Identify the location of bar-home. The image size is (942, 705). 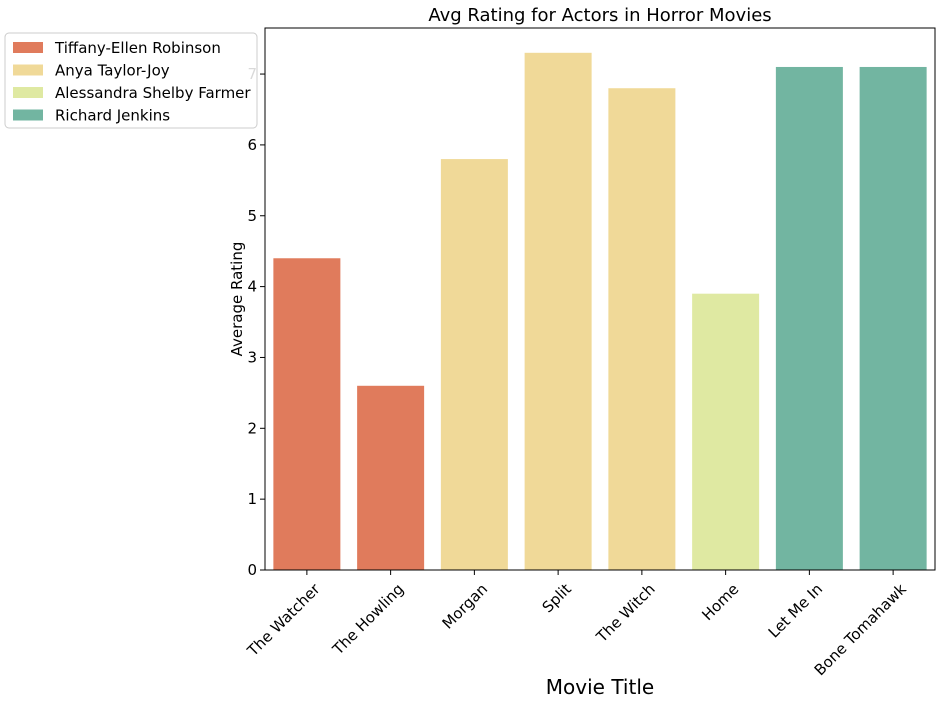
(726, 431).